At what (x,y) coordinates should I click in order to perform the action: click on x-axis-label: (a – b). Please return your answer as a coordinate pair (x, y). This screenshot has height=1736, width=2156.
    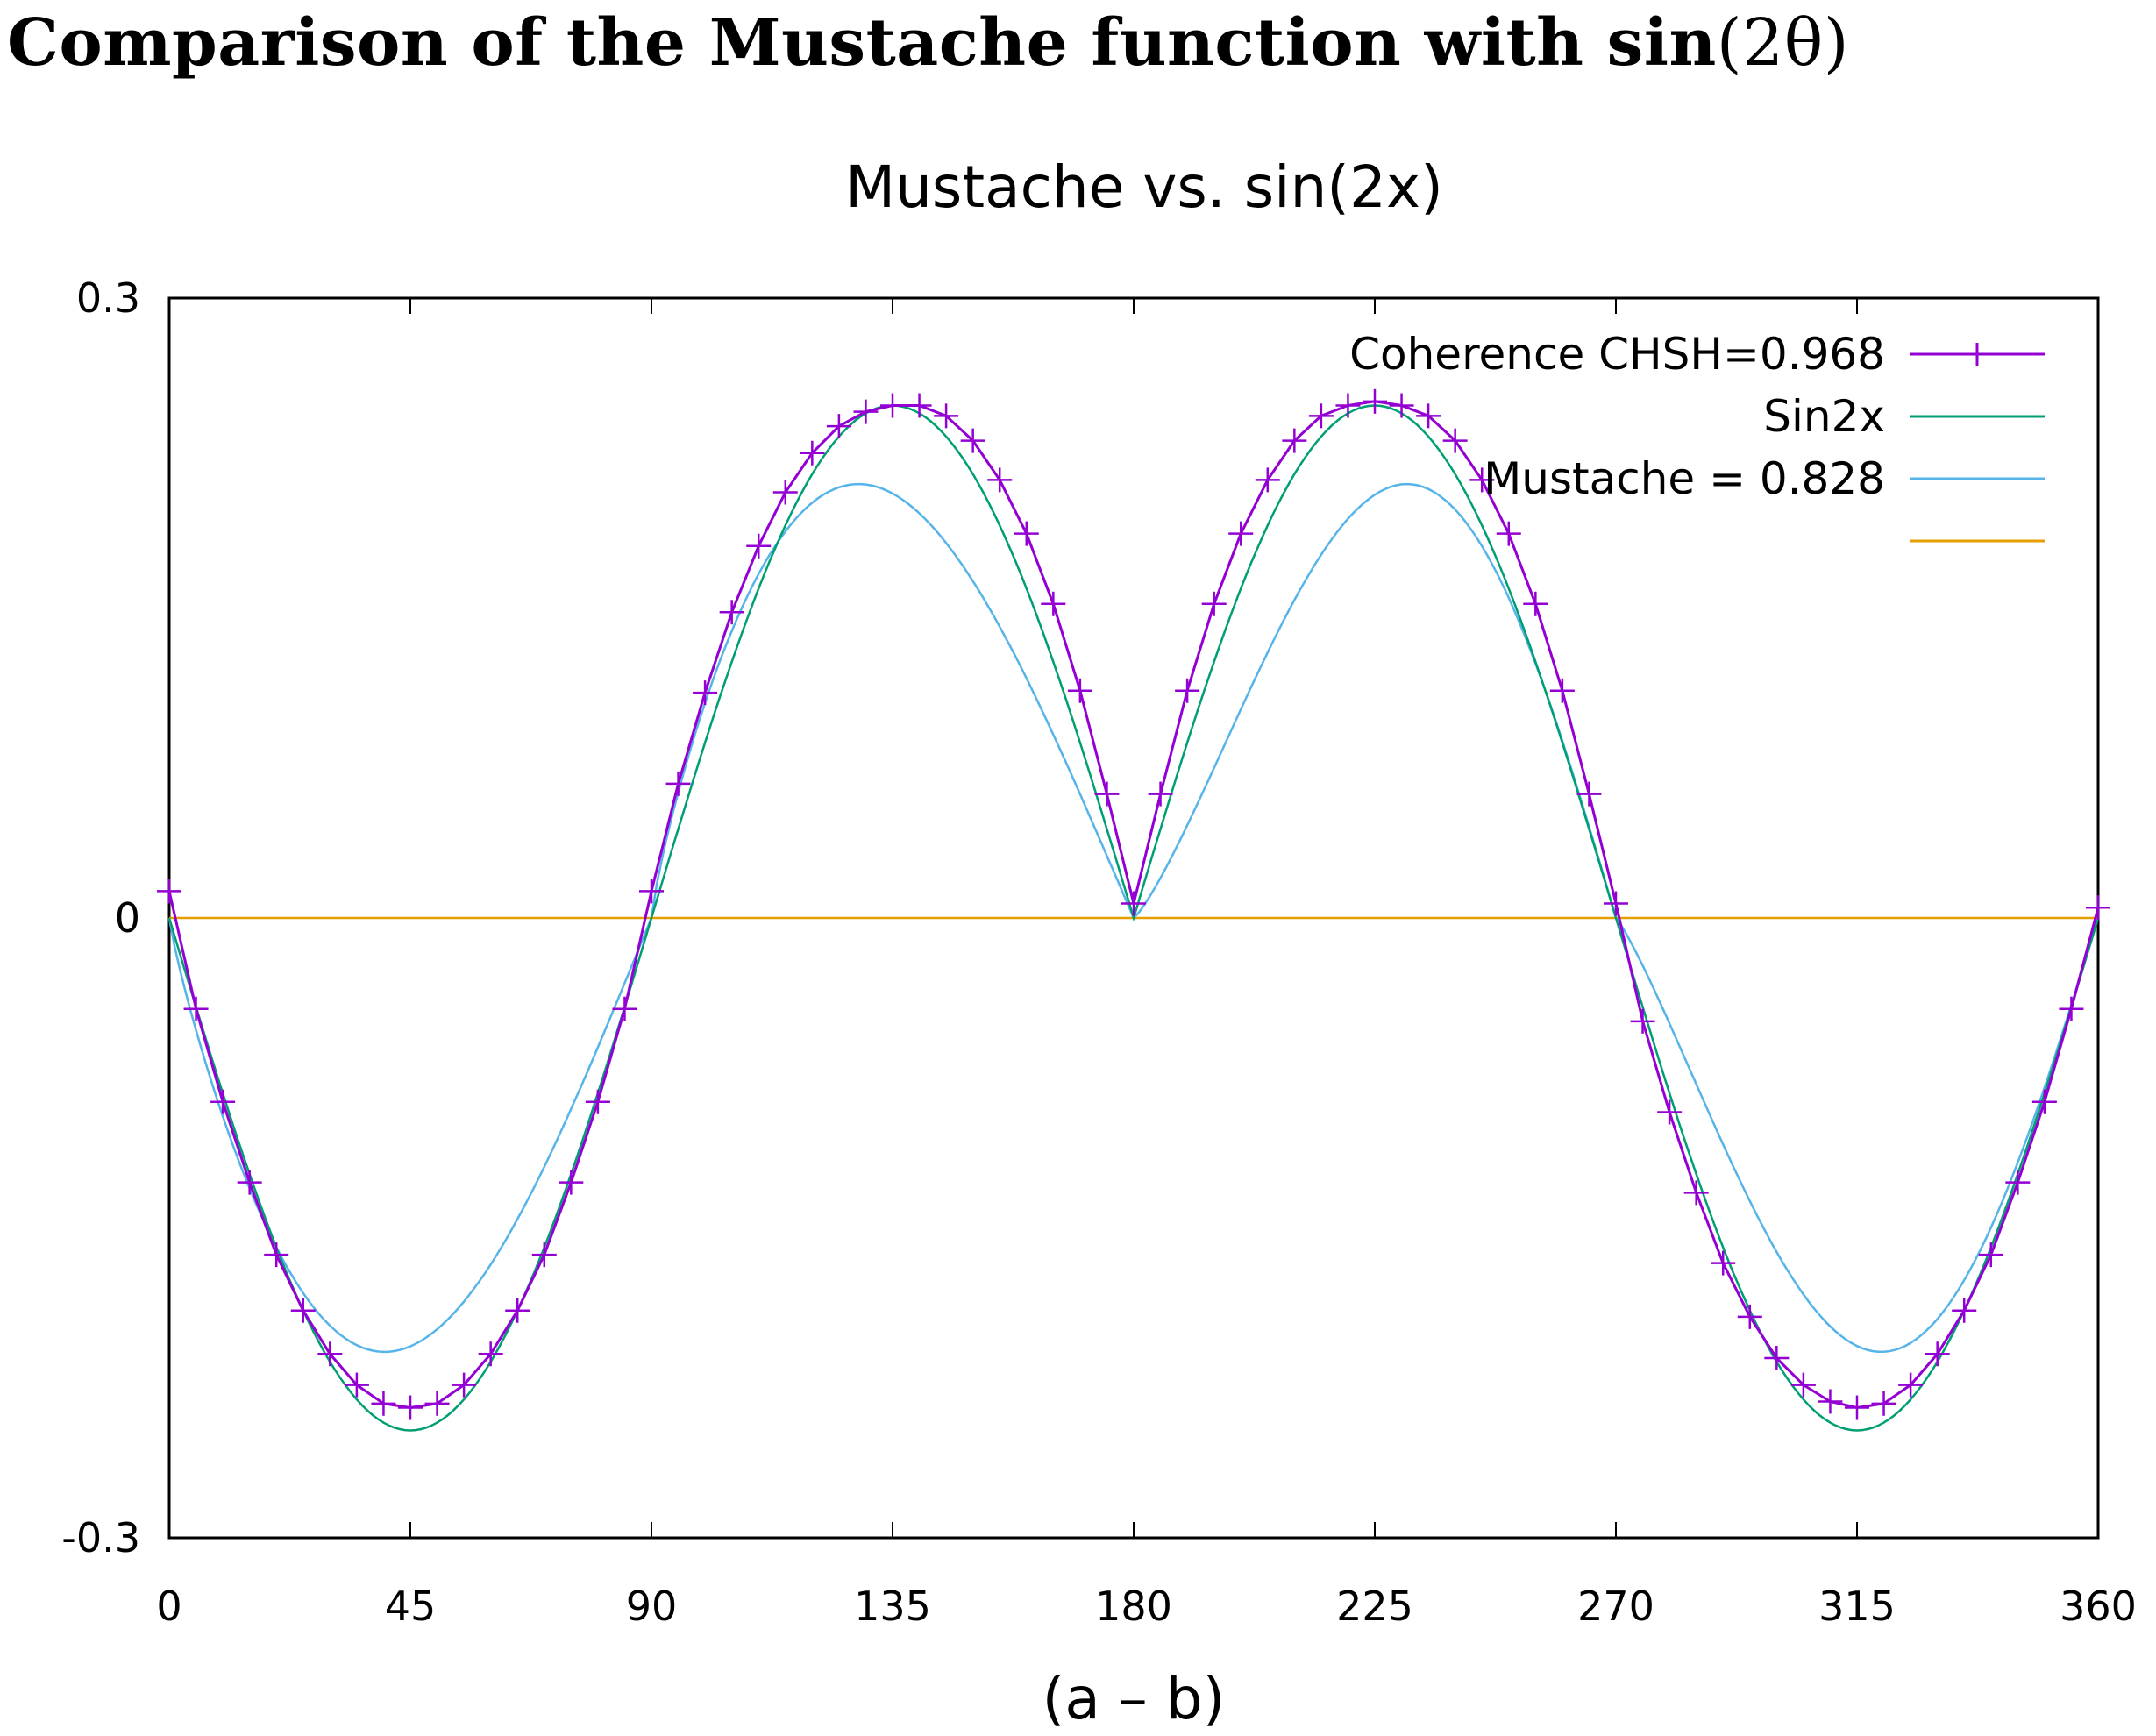
    Looking at the image, I should click on (1134, 1698).